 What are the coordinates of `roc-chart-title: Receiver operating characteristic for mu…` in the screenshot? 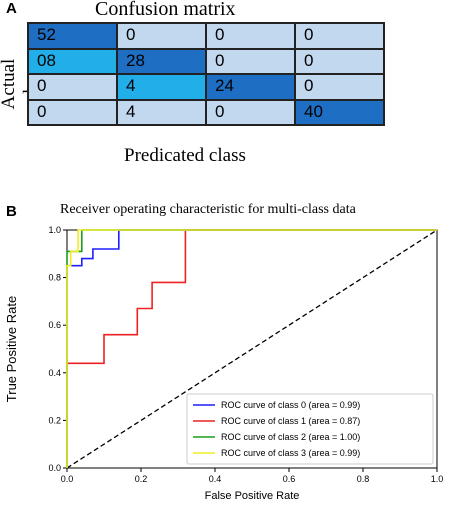 It's located at (208, 209).